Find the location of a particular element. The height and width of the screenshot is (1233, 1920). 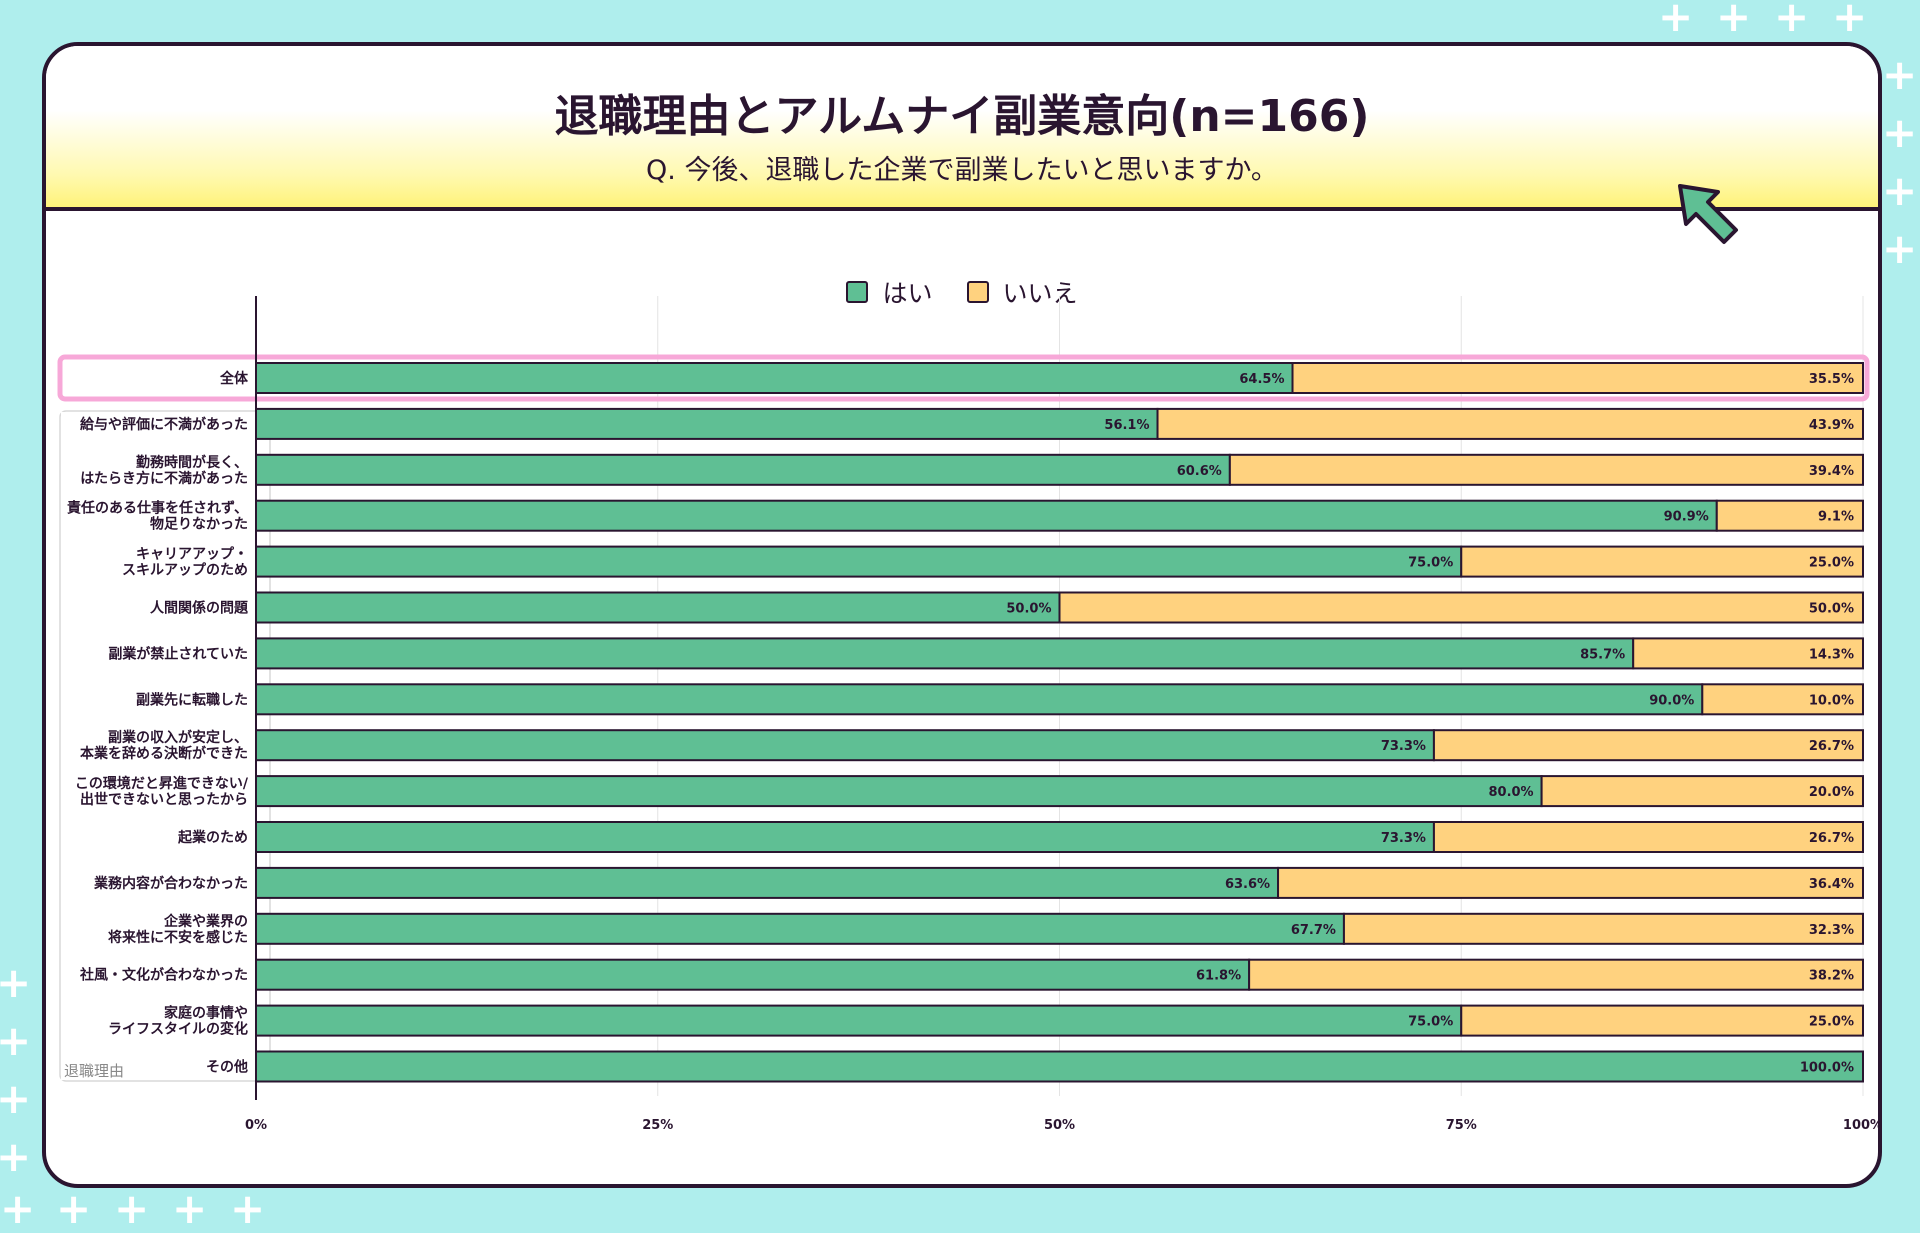

data-label-no: 25.0% is located at coordinates (1831, 1022).